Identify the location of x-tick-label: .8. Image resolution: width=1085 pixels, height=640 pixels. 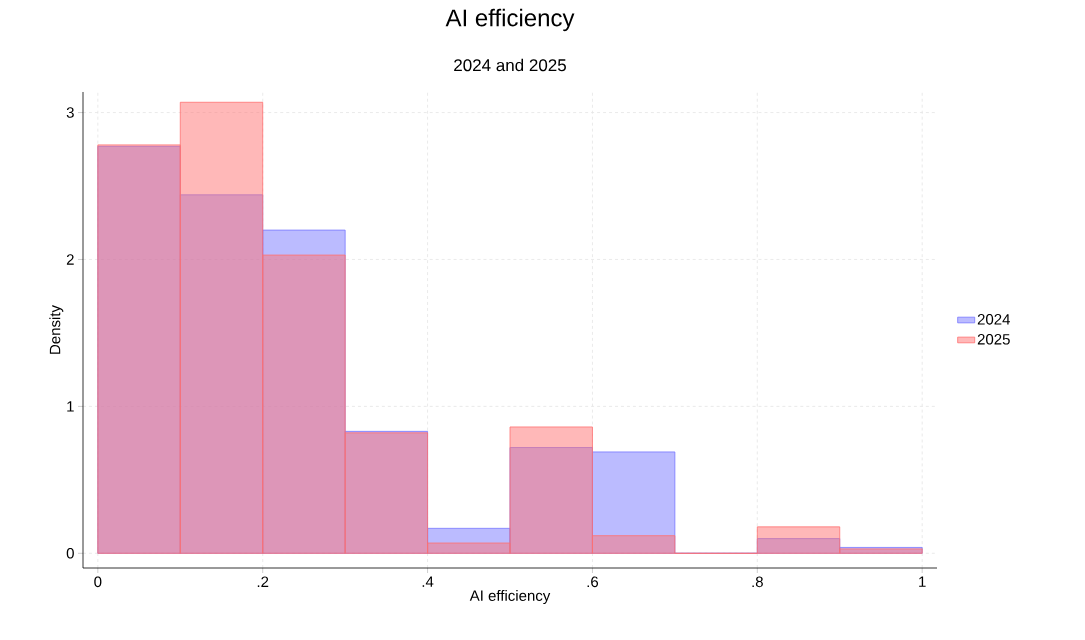
(757, 582).